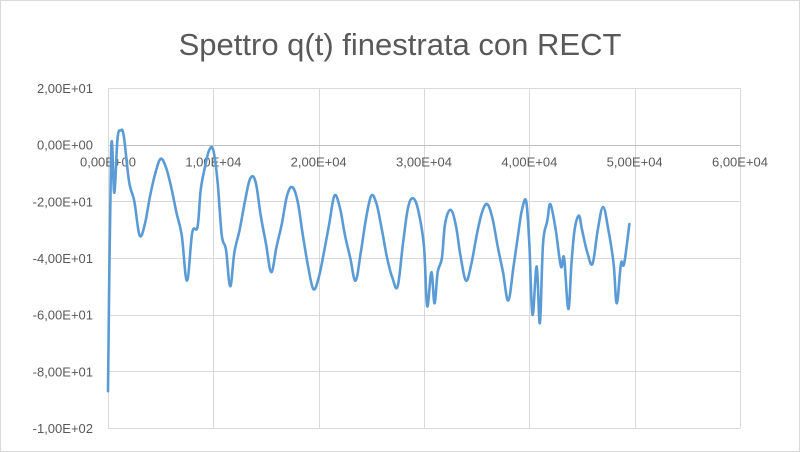 Image resolution: width=800 pixels, height=452 pixels. Describe the element at coordinates (65, 88) in the screenshot. I see `y-tick-label: 2,00E+01` at that location.